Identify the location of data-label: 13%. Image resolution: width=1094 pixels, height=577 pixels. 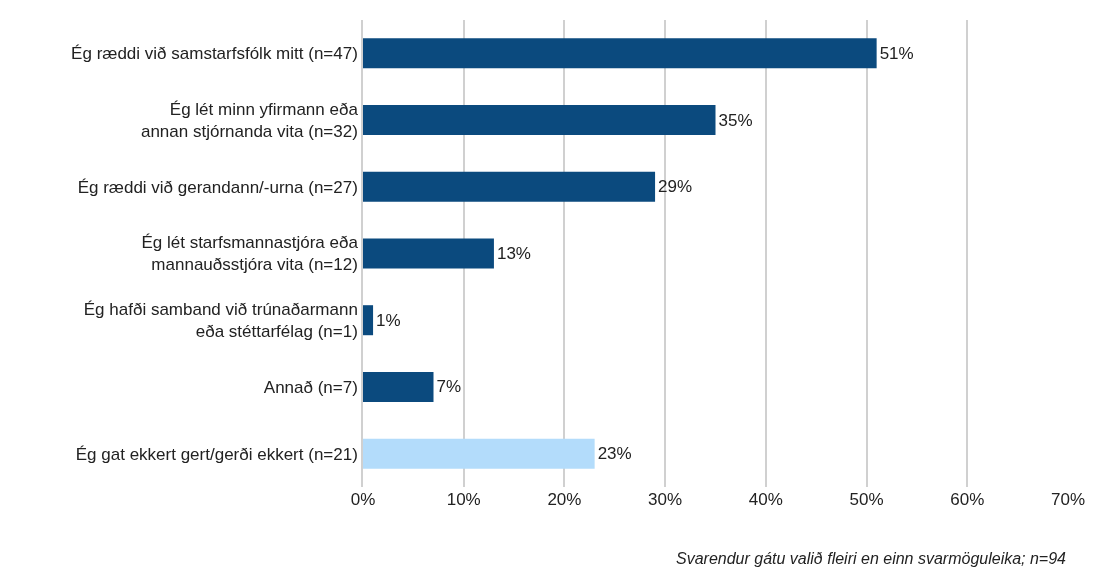
(513, 253).